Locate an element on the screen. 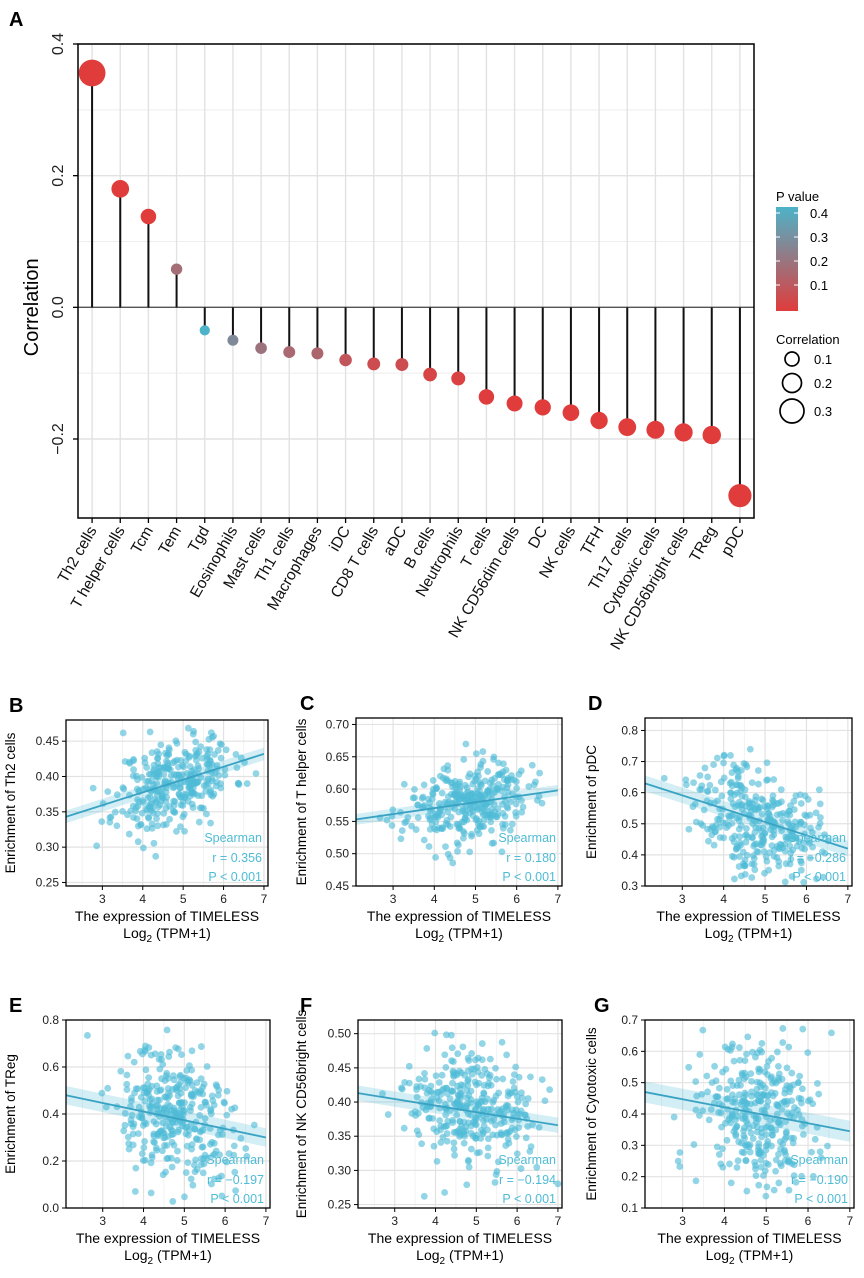 This screenshot has height=1278, width=864. x-tick-label: 5 is located at coordinates (476, 1221).